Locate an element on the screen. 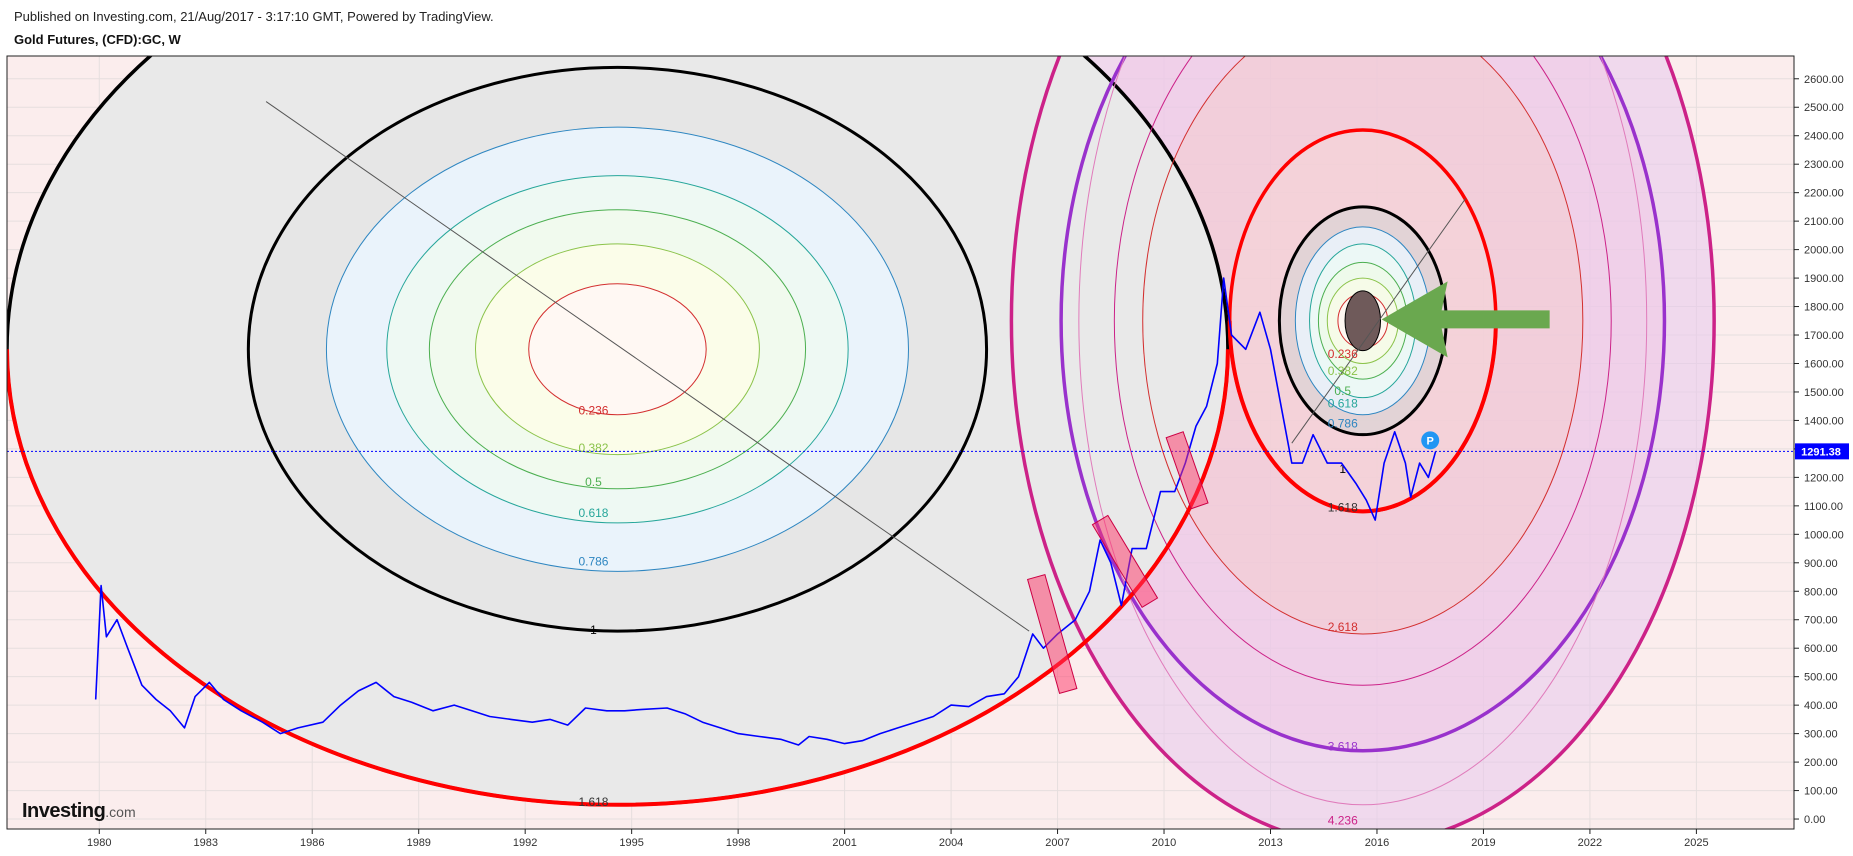  last-price-badge is located at coordinates (1822, 451).